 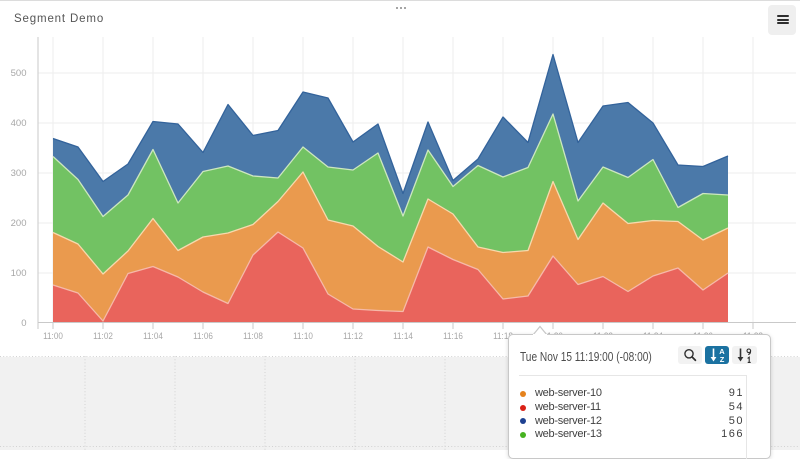 I want to click on svg-text: 0, so click(x=23, y=323).